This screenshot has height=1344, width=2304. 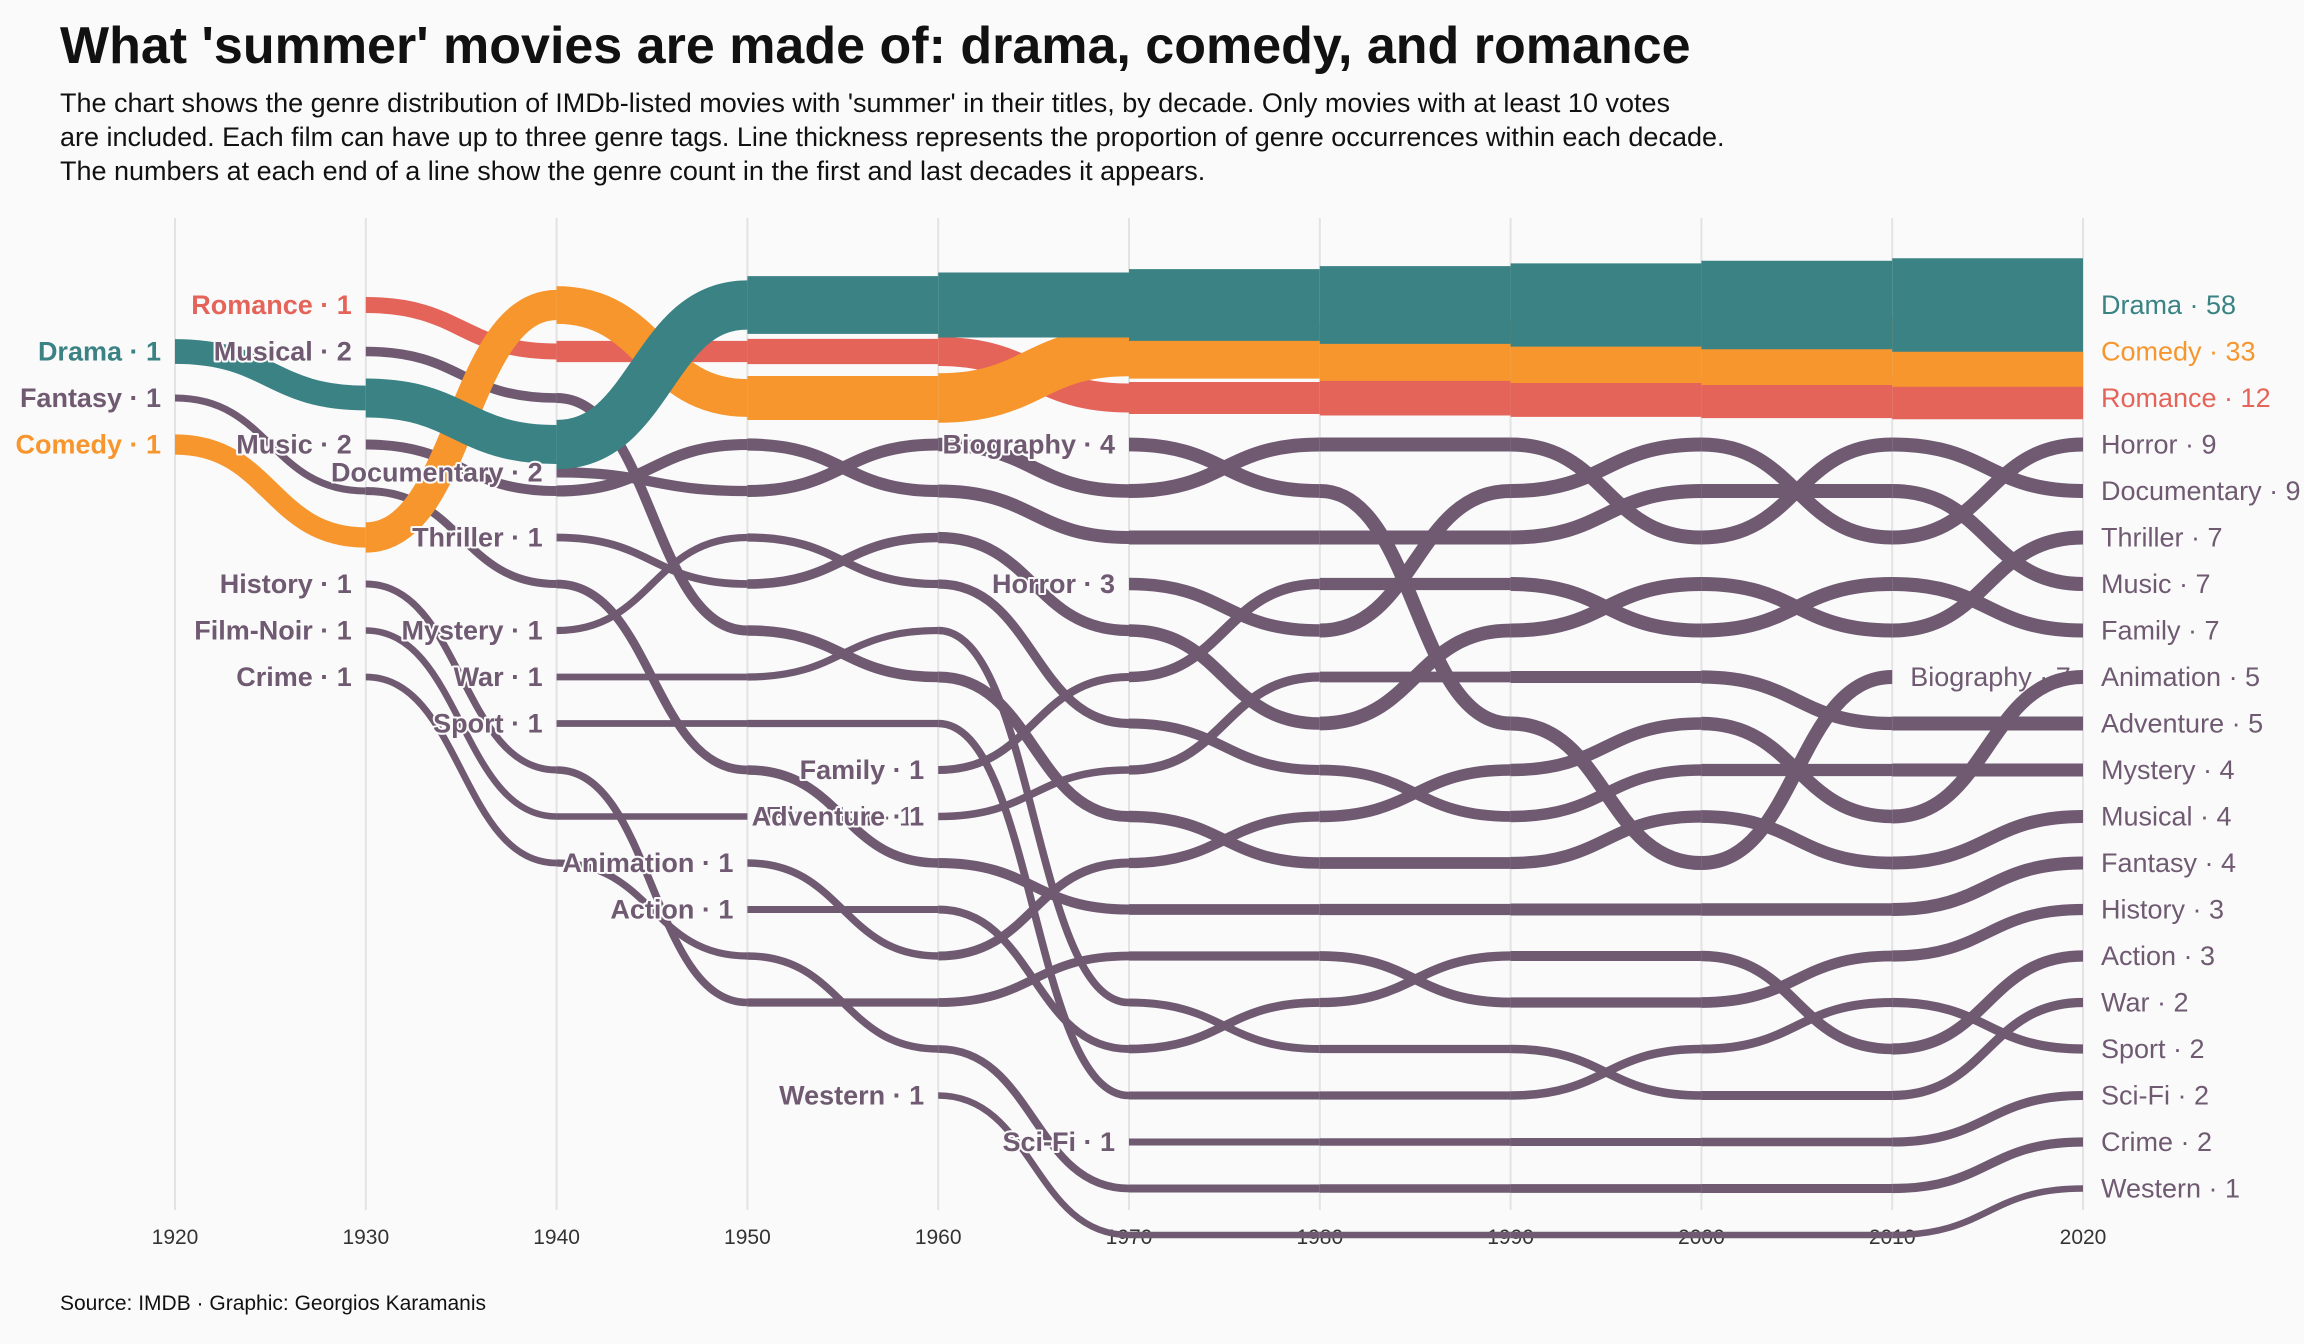 What do you see at coordinates (2159, 445) in the screenshot?
I see `label-end-horror: Horror · 9` at bounding box center [2159, 445].